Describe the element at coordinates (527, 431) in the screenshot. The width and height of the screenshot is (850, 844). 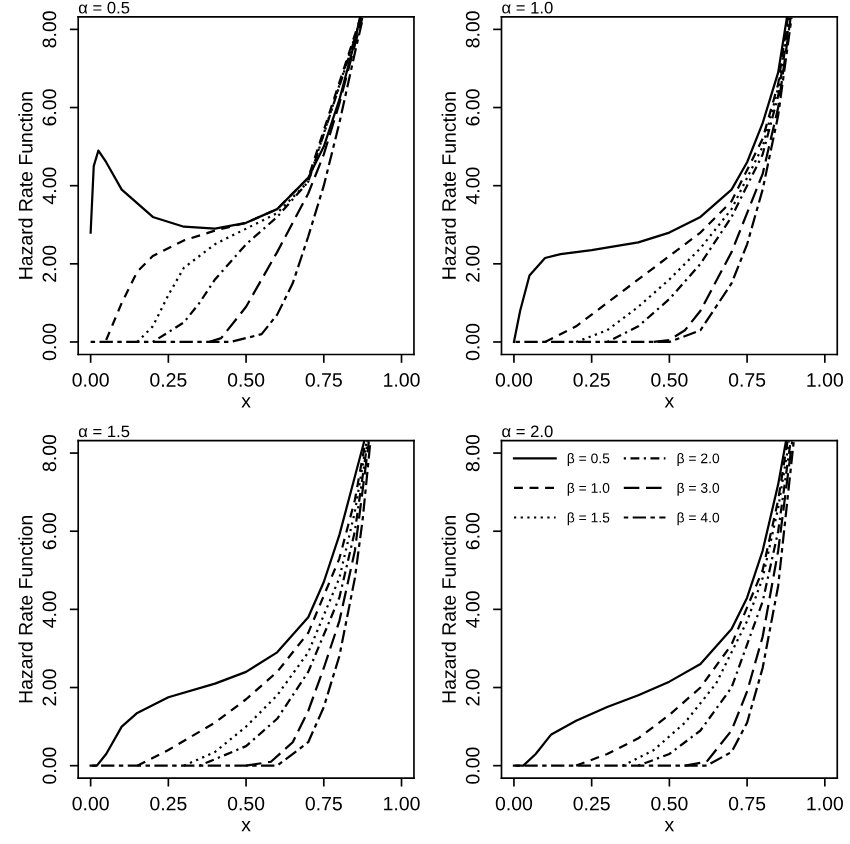
I see `chart-title: α = 2.0` at that location.